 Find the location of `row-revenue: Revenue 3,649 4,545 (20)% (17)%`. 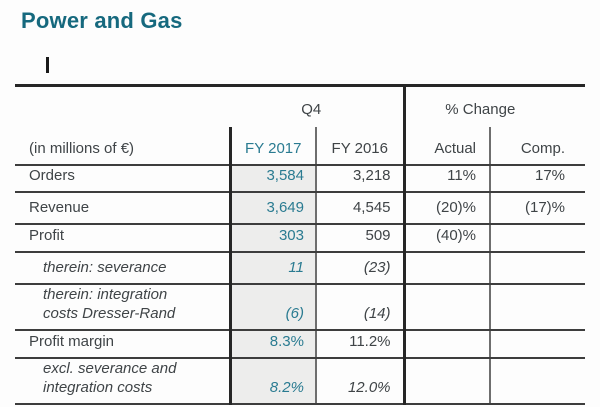

row-revenue: Revenue 3,649 4,545 (20)% (17)% is located at coordinates (300, 208).